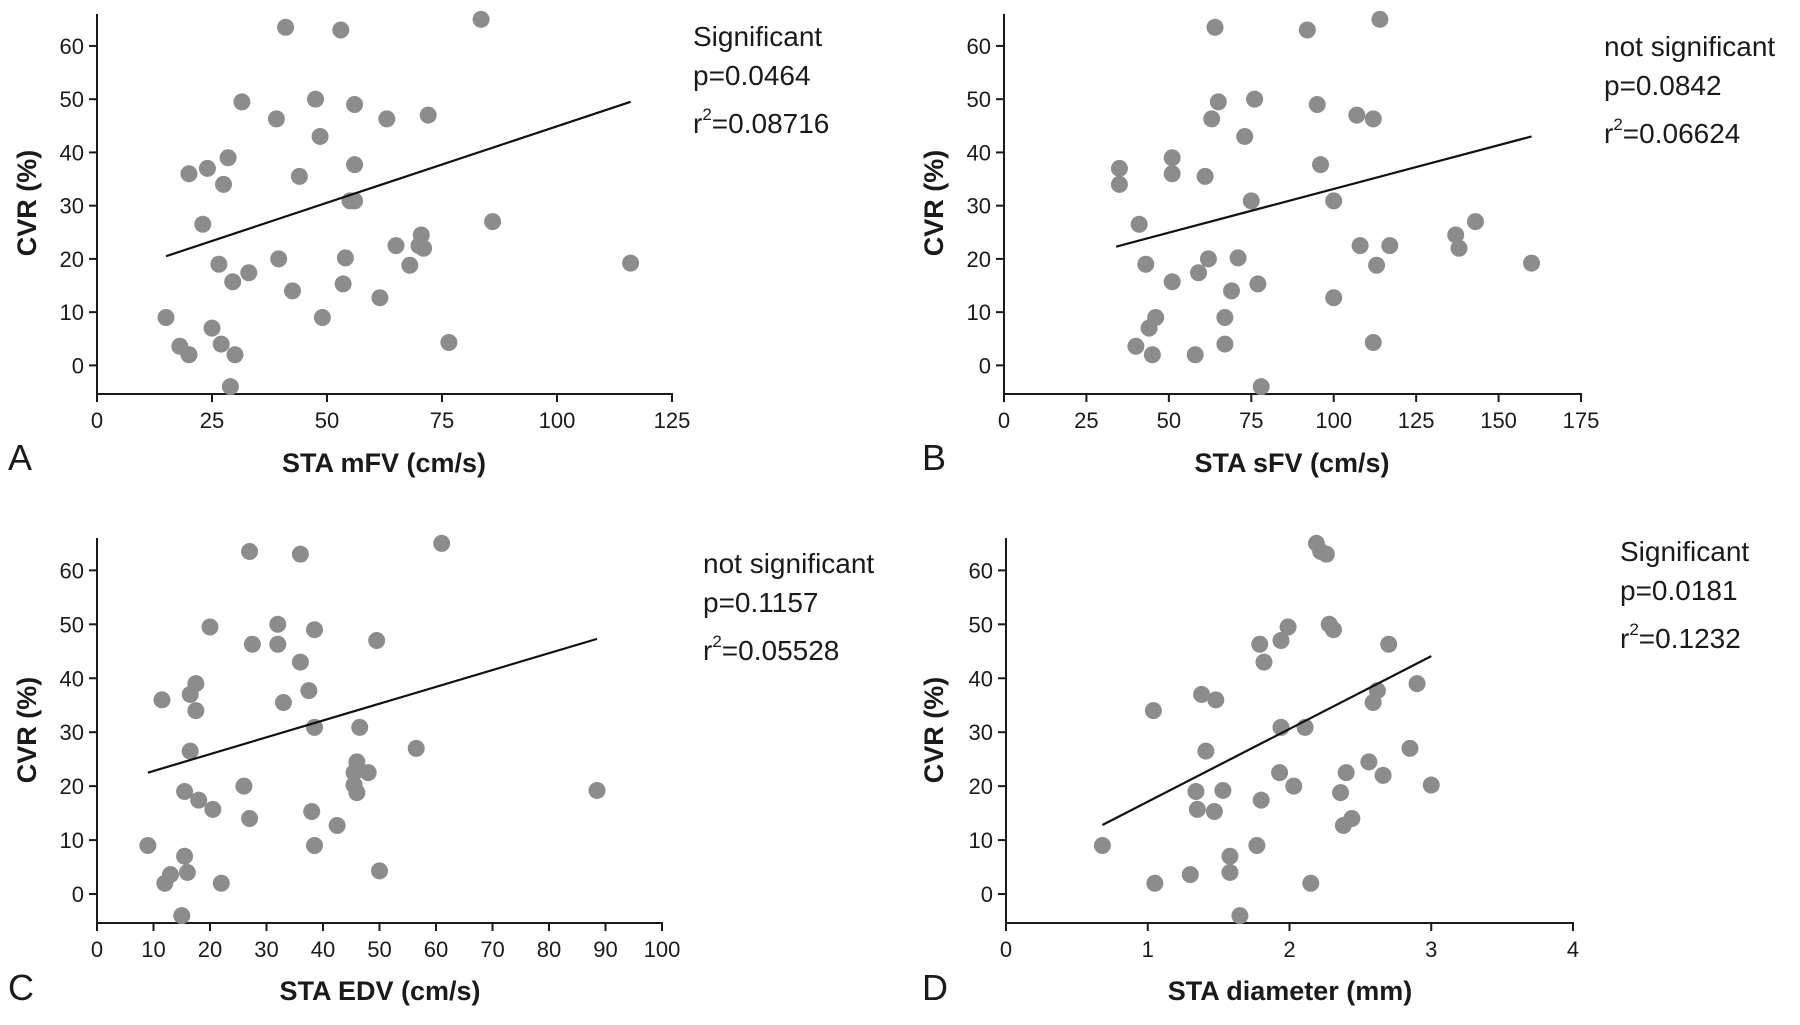  Describe the element at coordinates (1431, 949) in the screenshot. I see `x-tick-label: 3` at that location.